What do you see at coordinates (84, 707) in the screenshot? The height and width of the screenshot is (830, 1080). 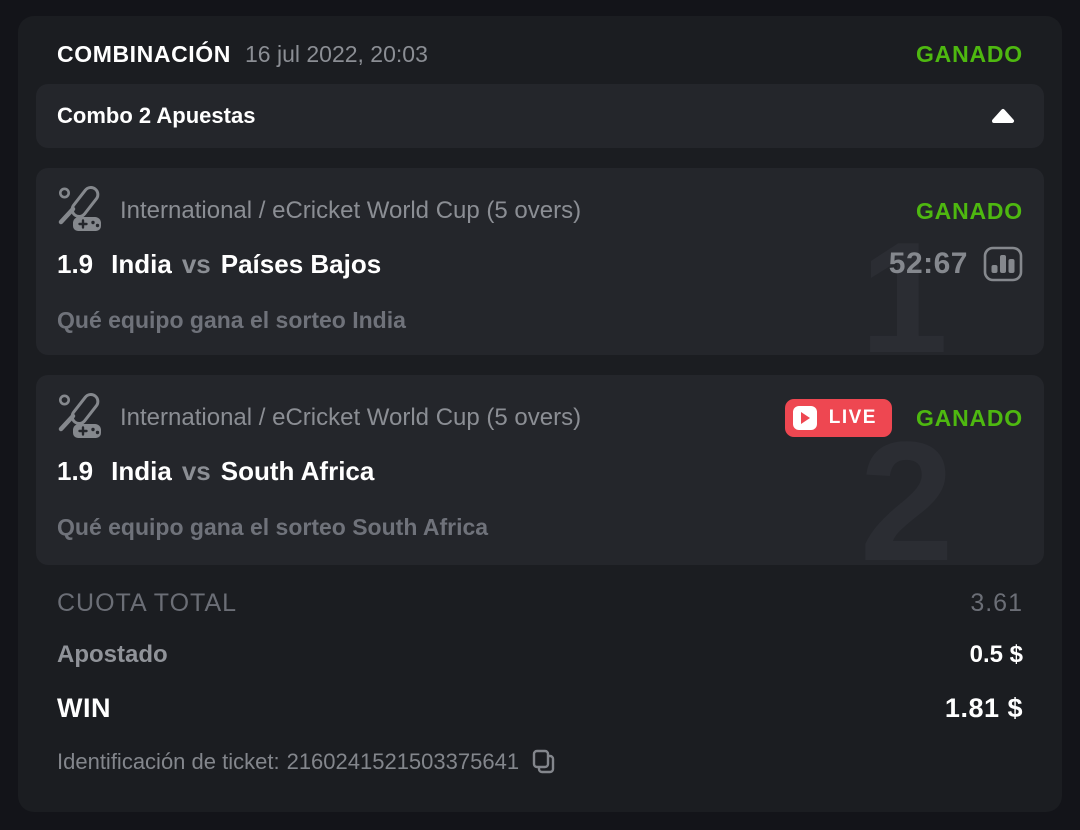 I see `win-label: WIN` at bounding box center [84, 707].